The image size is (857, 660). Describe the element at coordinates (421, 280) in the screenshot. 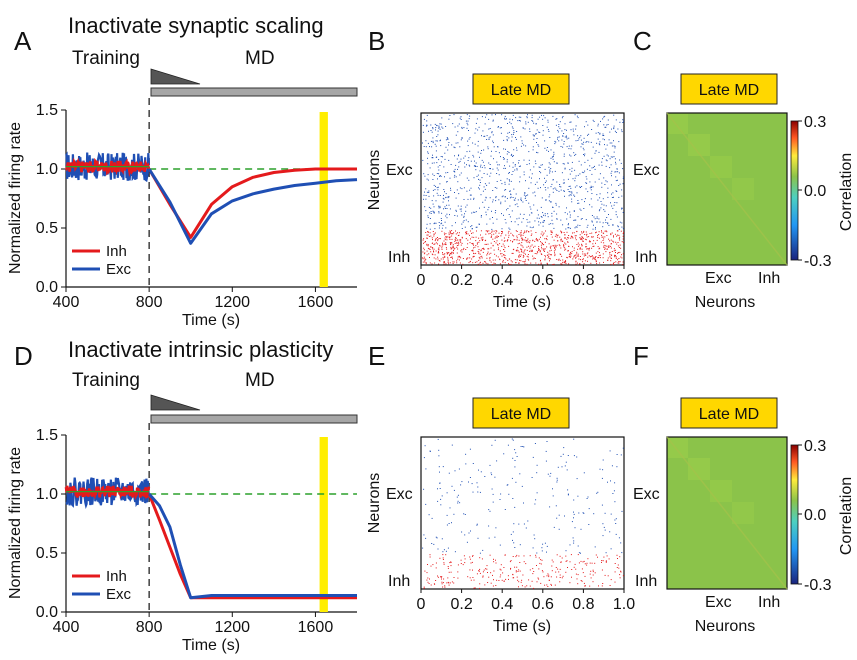

I see `raster-x-tick-label: 0` at that location.